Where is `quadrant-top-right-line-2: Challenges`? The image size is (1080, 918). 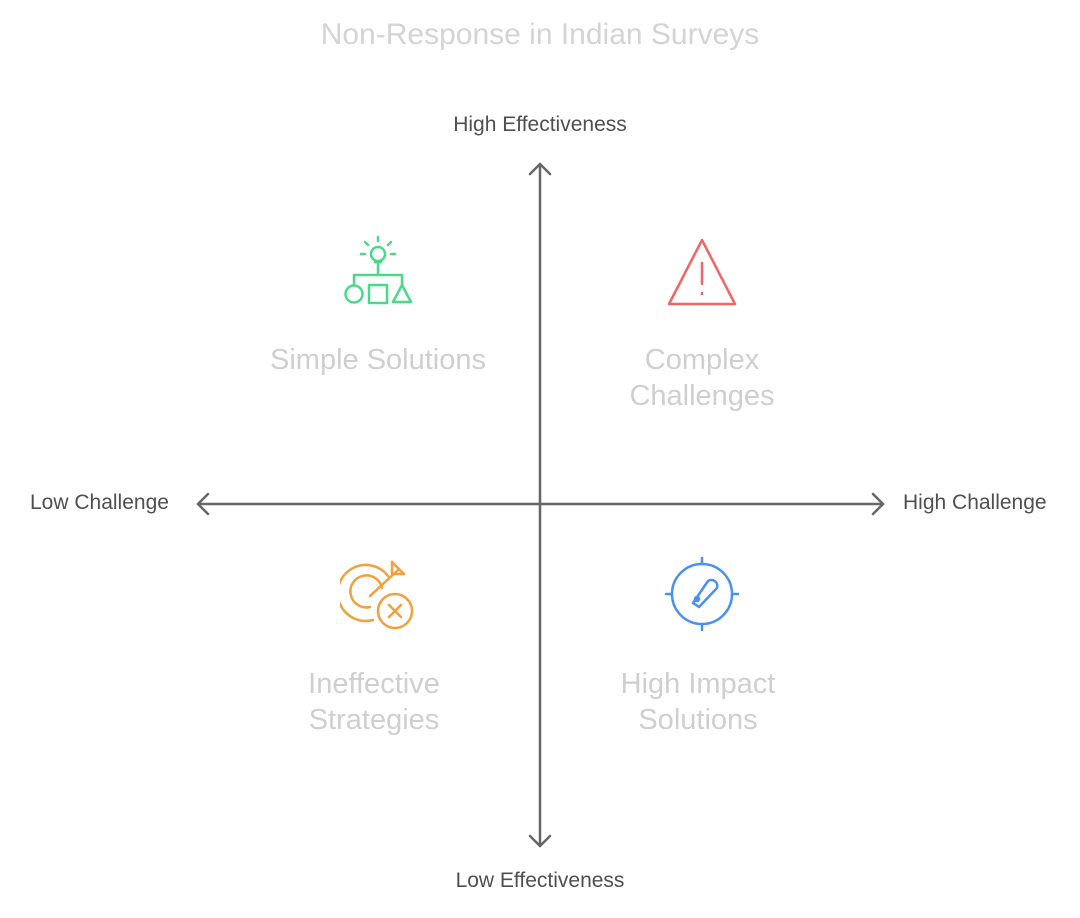
quadrant-top-right-line-2: Challenges is located at coordinates (702, 396).